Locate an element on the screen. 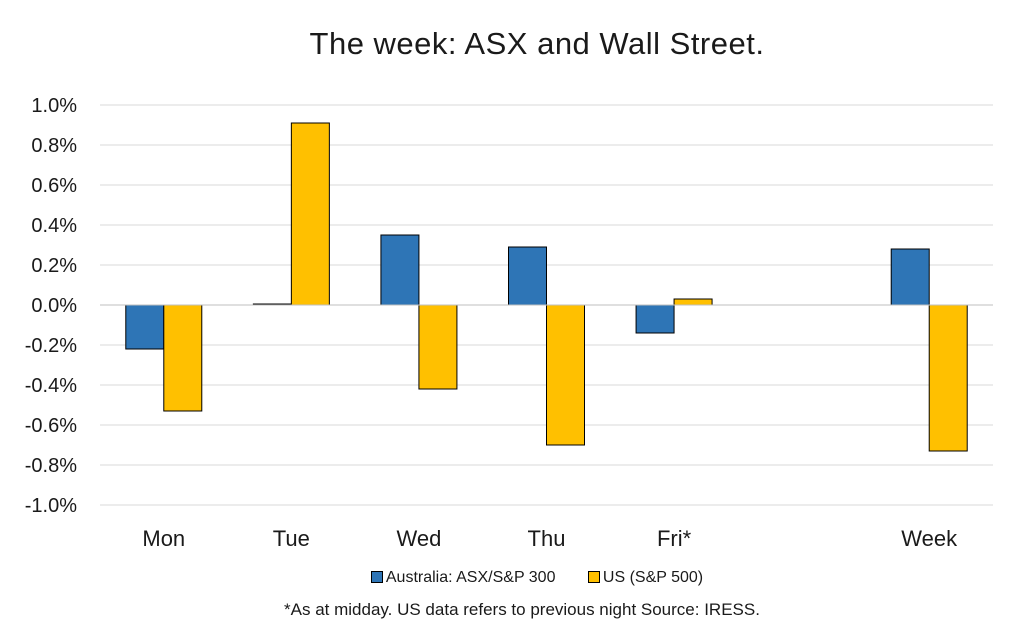  legend-item-australia: Australia: ASX/S&P 300 is located at coordinates (463, 578).